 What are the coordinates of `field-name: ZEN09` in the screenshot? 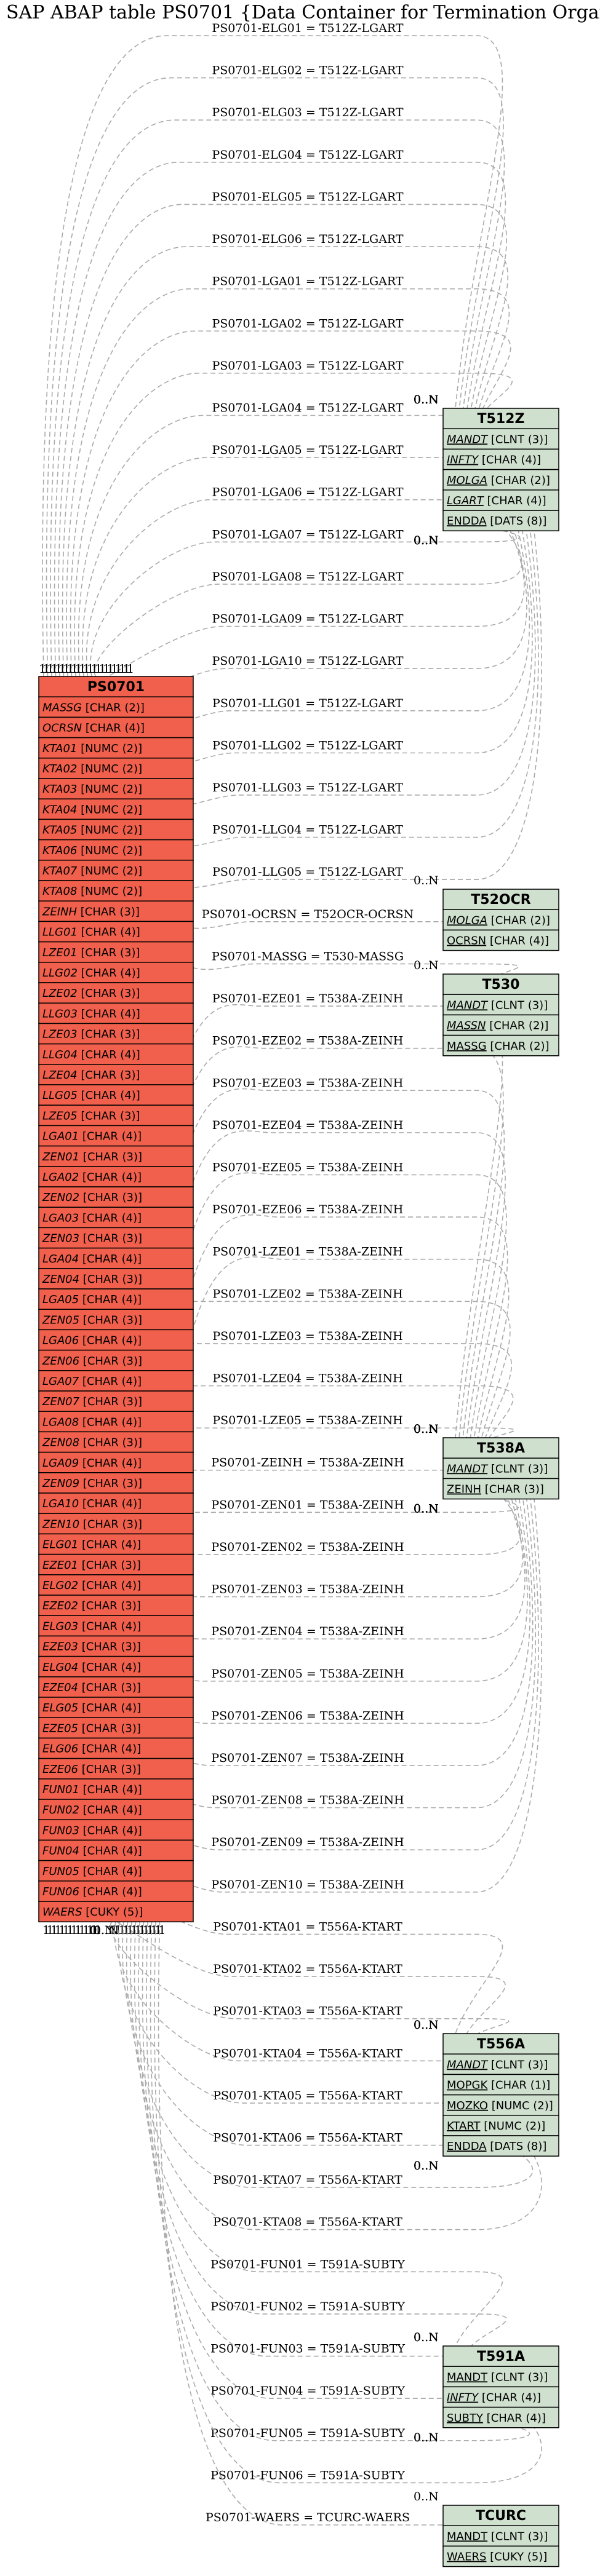 It's located at (60, 1484).